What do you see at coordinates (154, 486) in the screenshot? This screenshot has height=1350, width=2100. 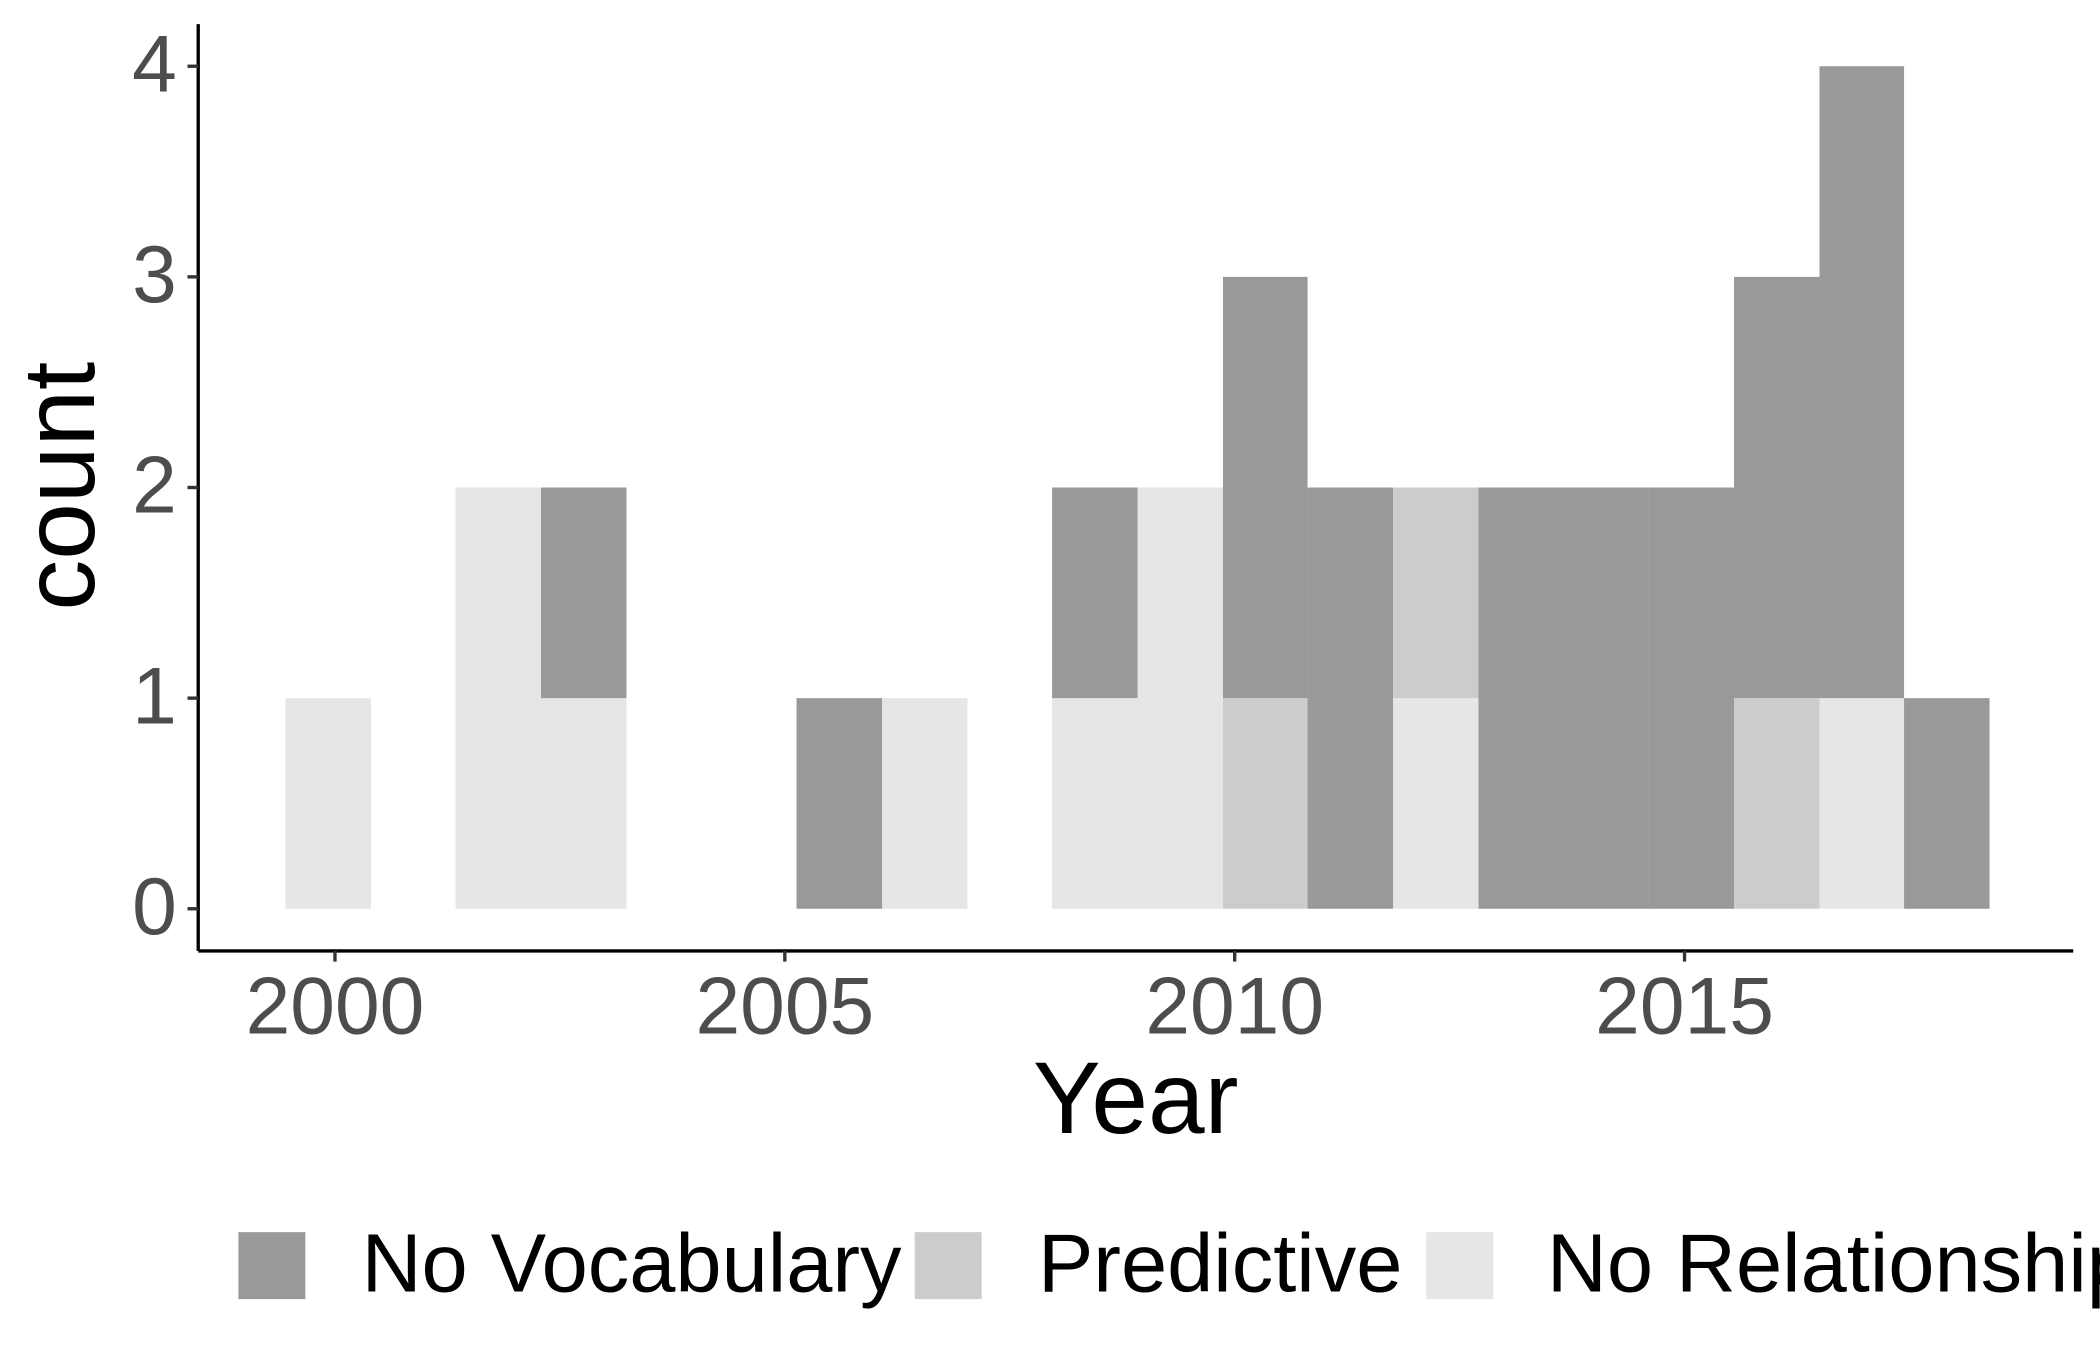 I see `y-tick-label: 2` at bounding box center [154, 486].